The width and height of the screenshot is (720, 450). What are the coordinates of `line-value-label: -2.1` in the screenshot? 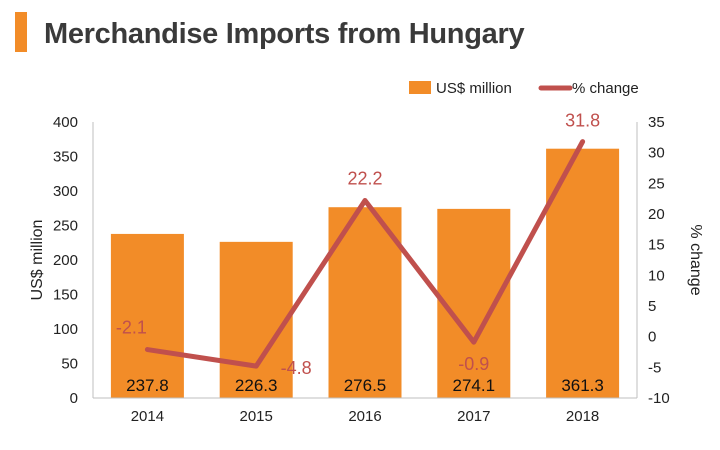 It's located at (131, 328).